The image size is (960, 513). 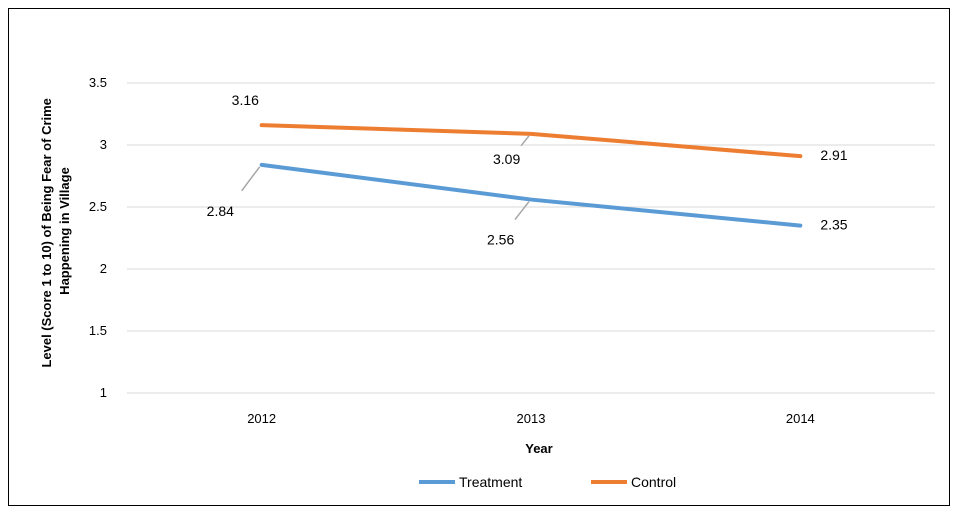 I want to click on x-tick-label: 2012, so click(x=261, y=418).